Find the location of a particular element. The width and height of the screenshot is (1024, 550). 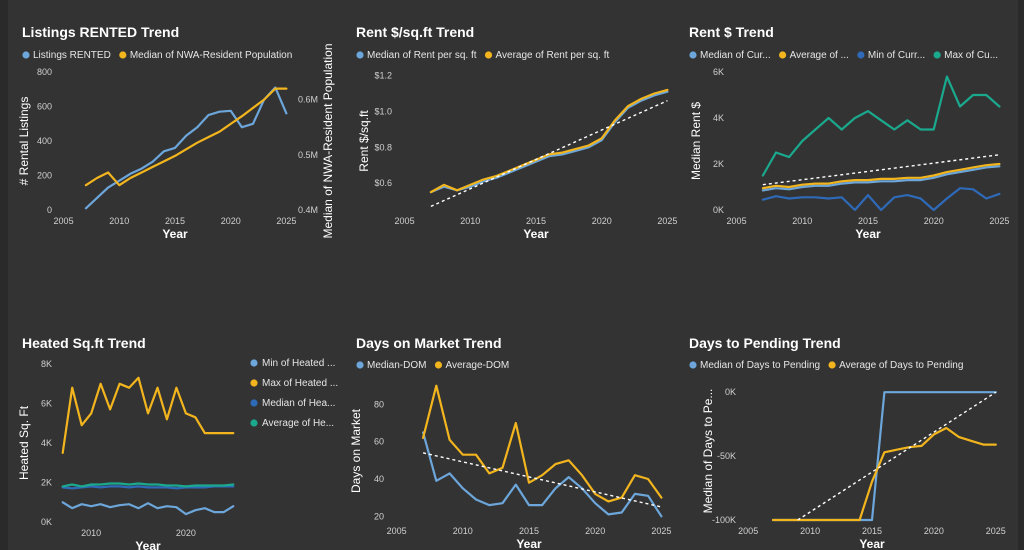

y2-tick-label: 0.5M is located at coordinates (308, 155).